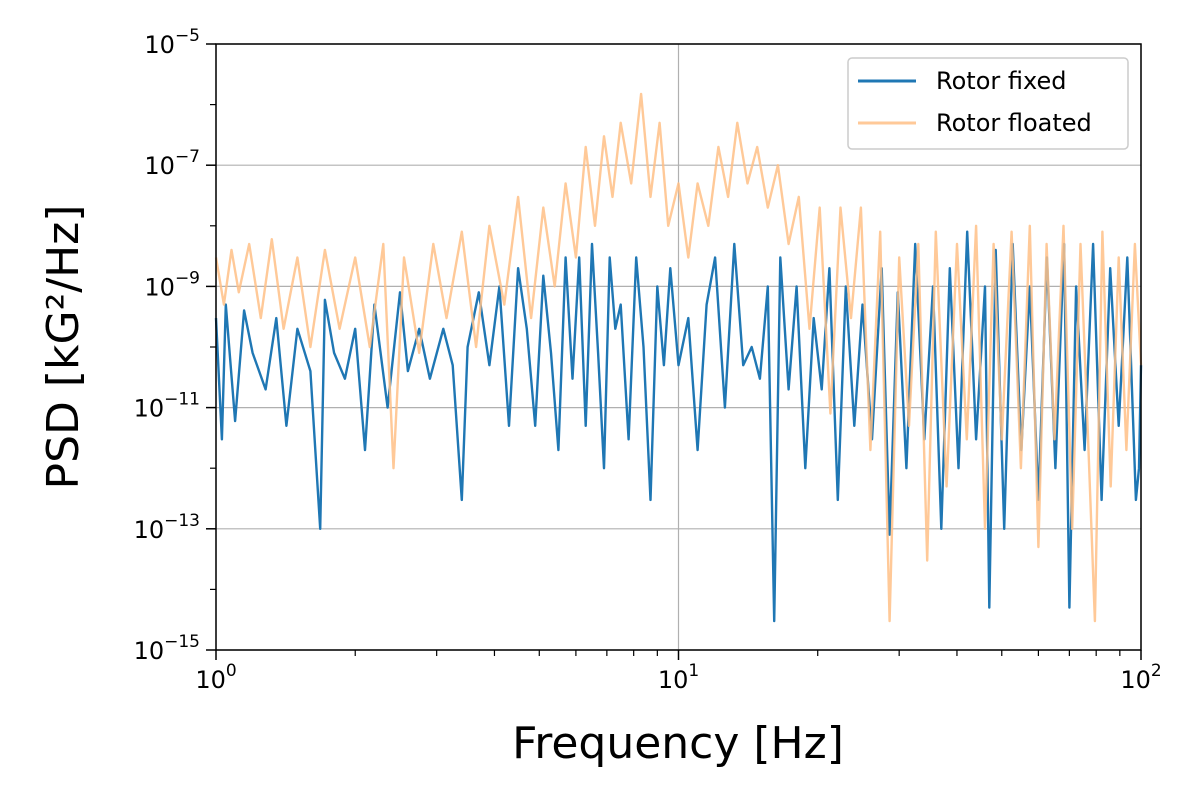 The height and width of the screenshot is (800, 1200). I want to click on legend-label-rotor-fixed: Rotor fixed, so click(1001, 81).